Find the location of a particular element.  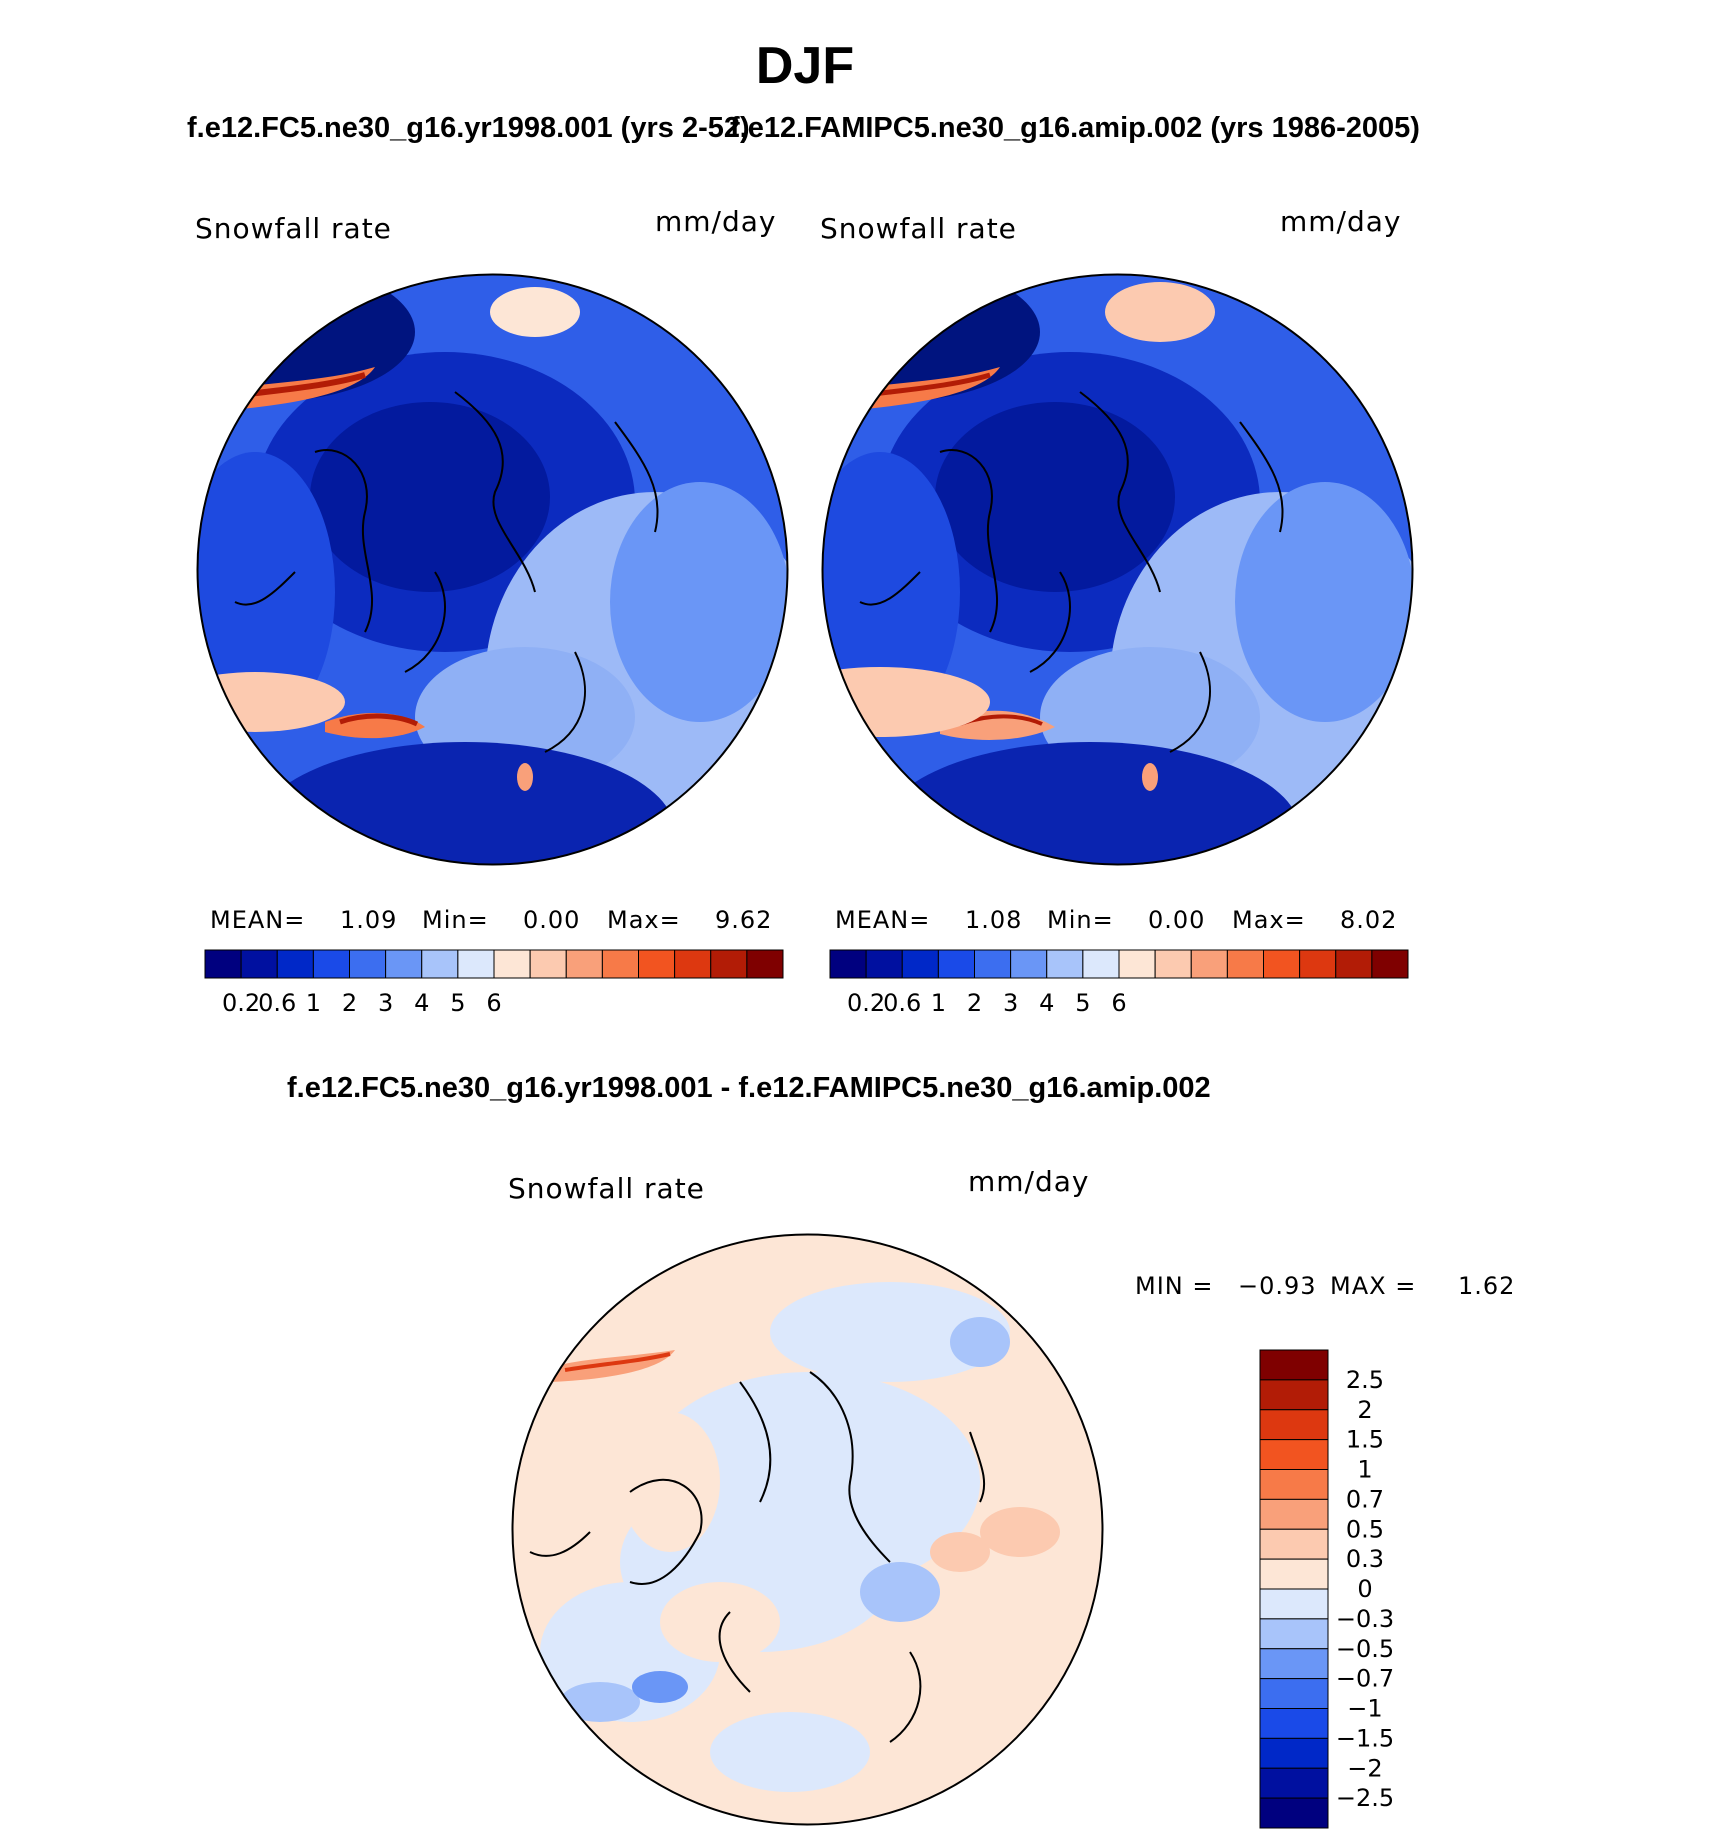

panel2-mean-value: 1.08 is located at coordinates (994, 920).